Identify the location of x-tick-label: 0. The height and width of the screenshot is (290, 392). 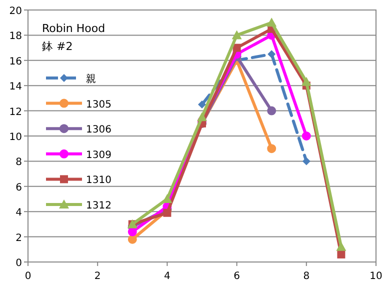
(28, 276).